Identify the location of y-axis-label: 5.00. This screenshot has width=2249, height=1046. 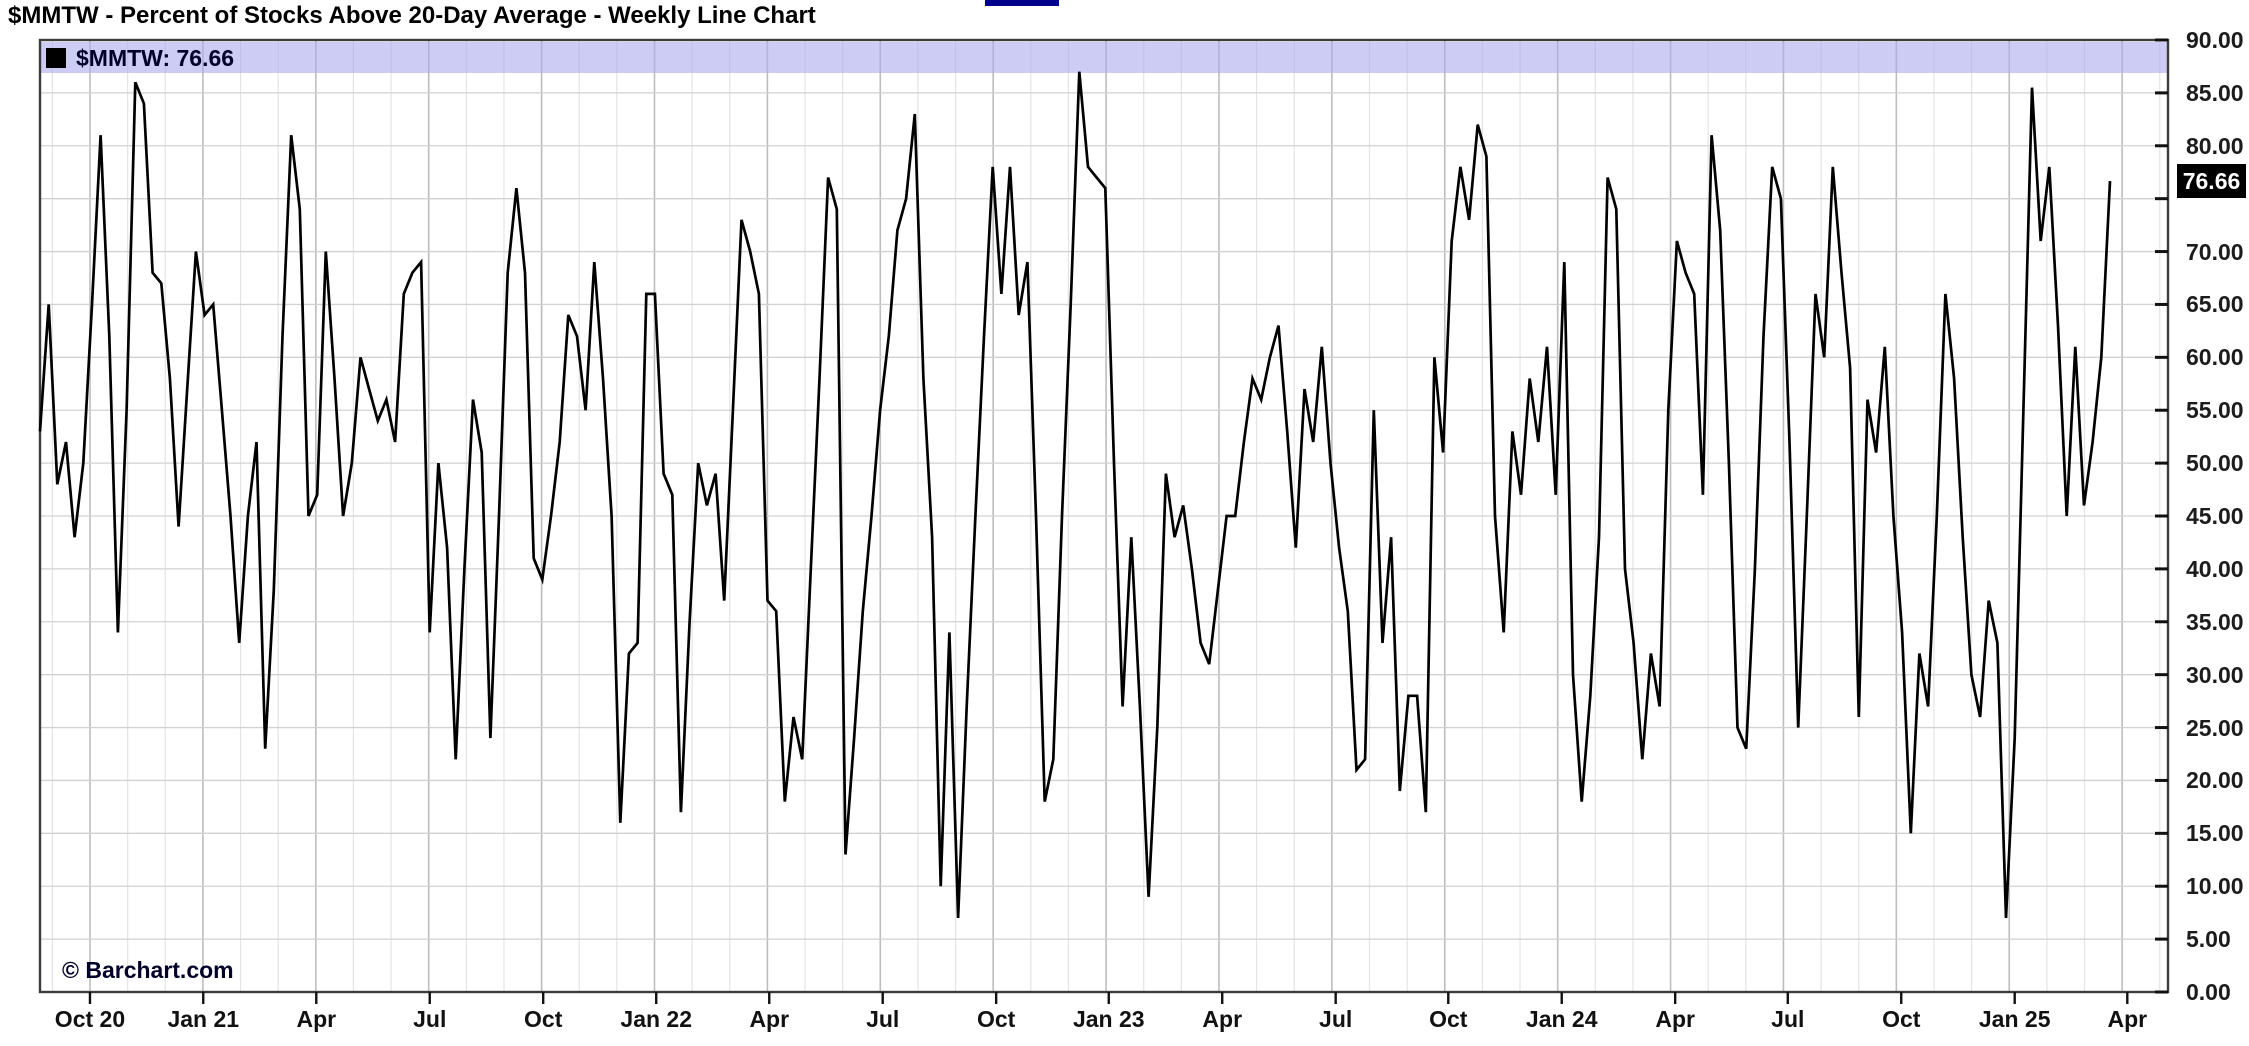
(2208, 939).